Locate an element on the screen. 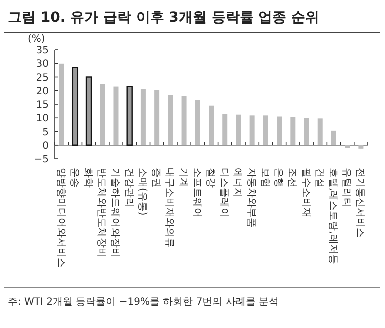 The image size is (385, 328). y-tick-label: 25 is located at coordinates (42, 78).